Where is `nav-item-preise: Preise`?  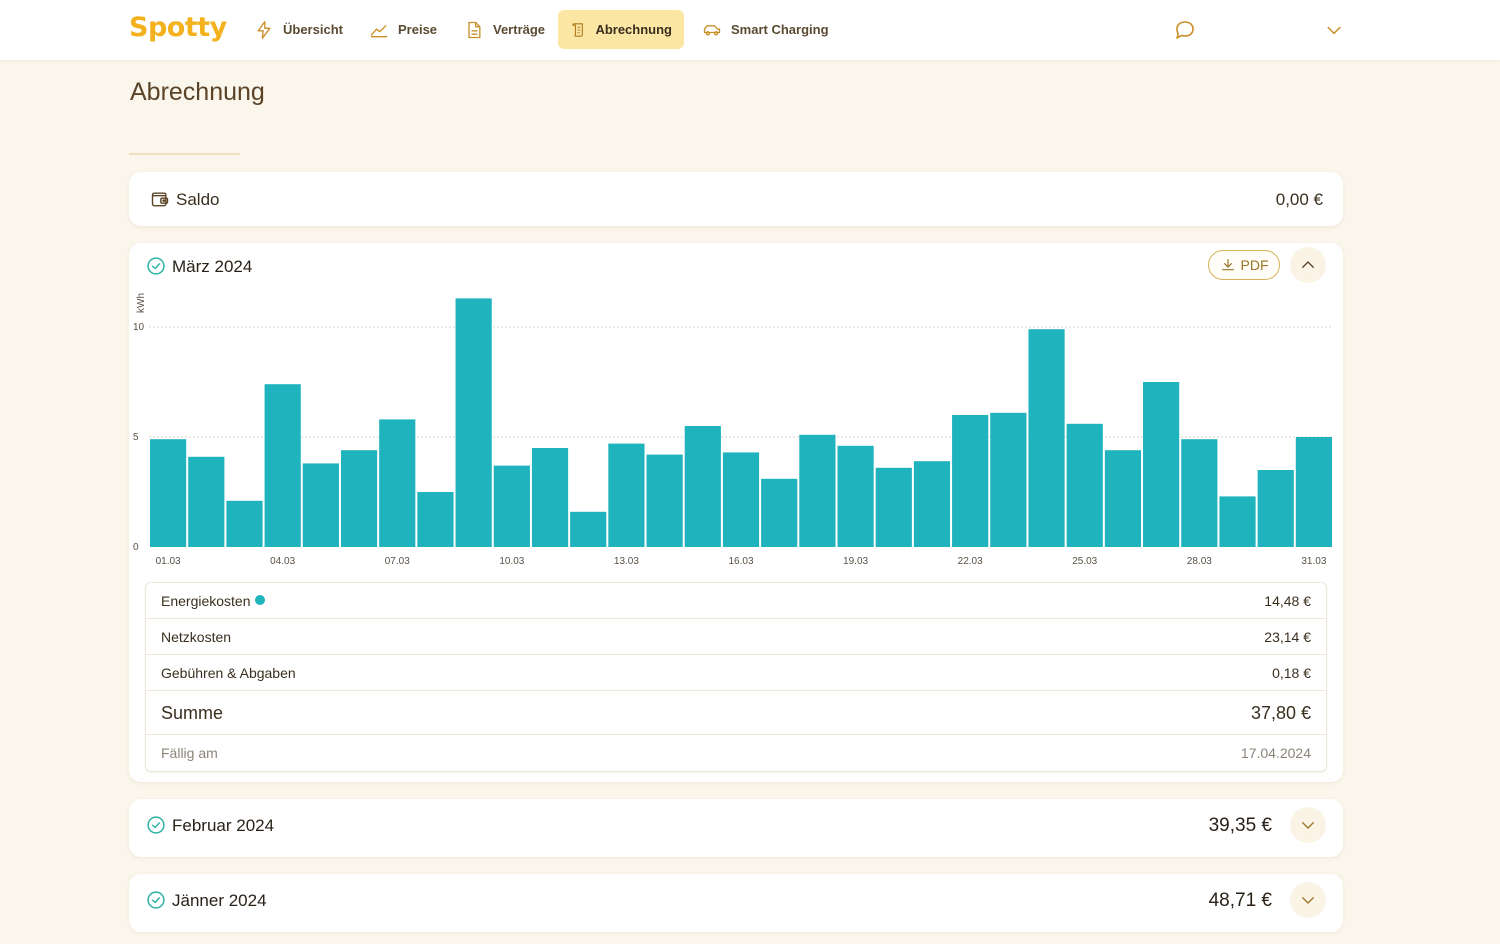
nav-item-preise: Preise is located at coordinates (403, 29).